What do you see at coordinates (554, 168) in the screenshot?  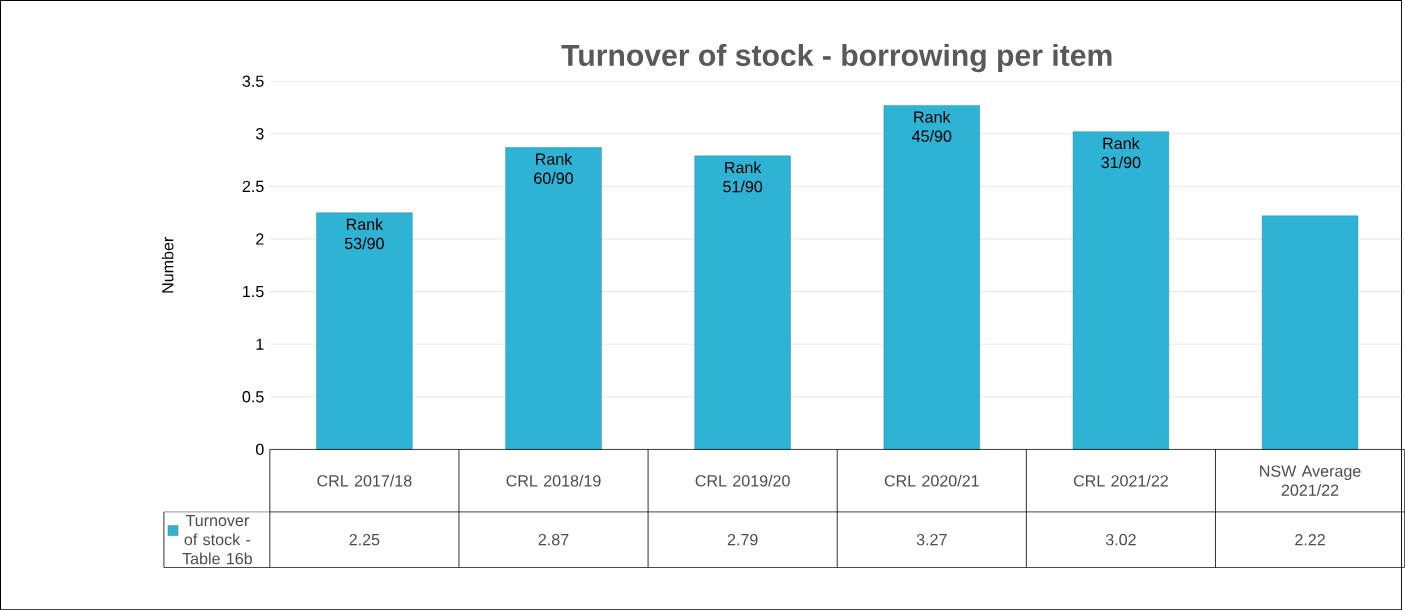 I see `annotation: Rank 60/90` at bounding box center [554, 168].